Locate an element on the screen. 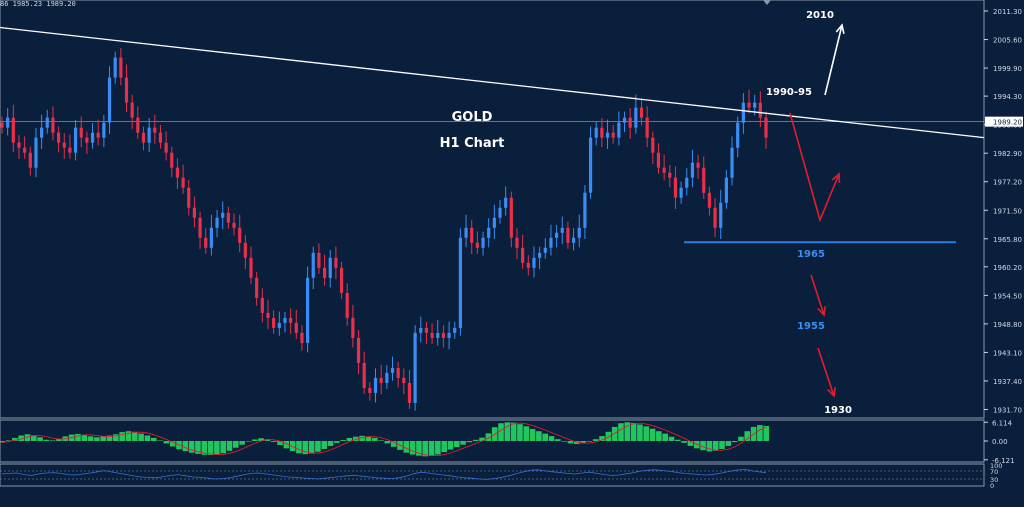 This screenshot has height=507, width=1024. price-tick-label: 1931.70 is located at coordinates (1007, 410).